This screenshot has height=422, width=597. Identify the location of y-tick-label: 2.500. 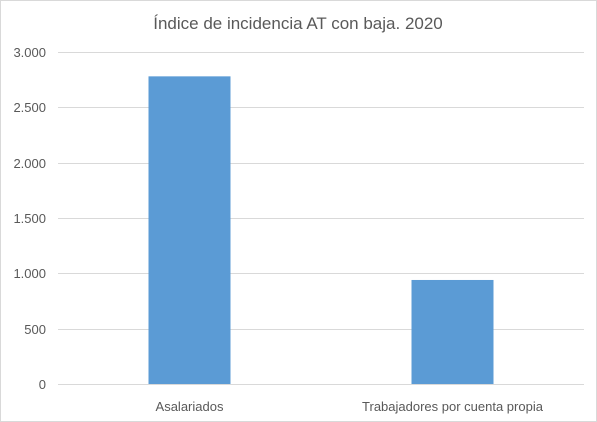
(29, 107).